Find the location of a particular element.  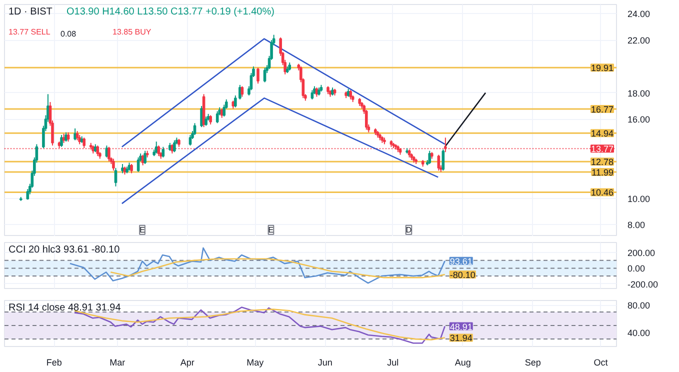

chart-title: CCI 20 hlc3 93.61 -80.10 is located at coordinates (64, 250).